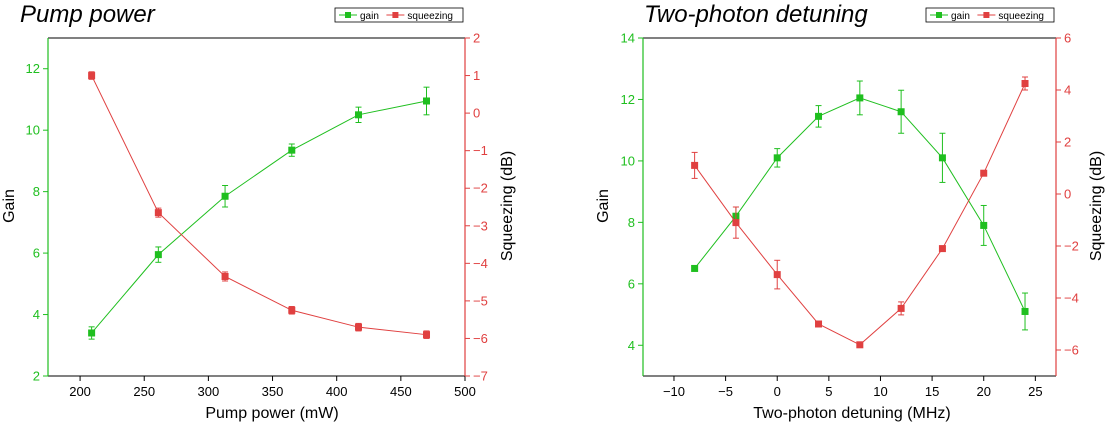 The height and width of the screenshot is (428, 1109). Describe the element at coordinates (1067, 38) in the screenshot. I see `y2-tick-label: 6` at that location.